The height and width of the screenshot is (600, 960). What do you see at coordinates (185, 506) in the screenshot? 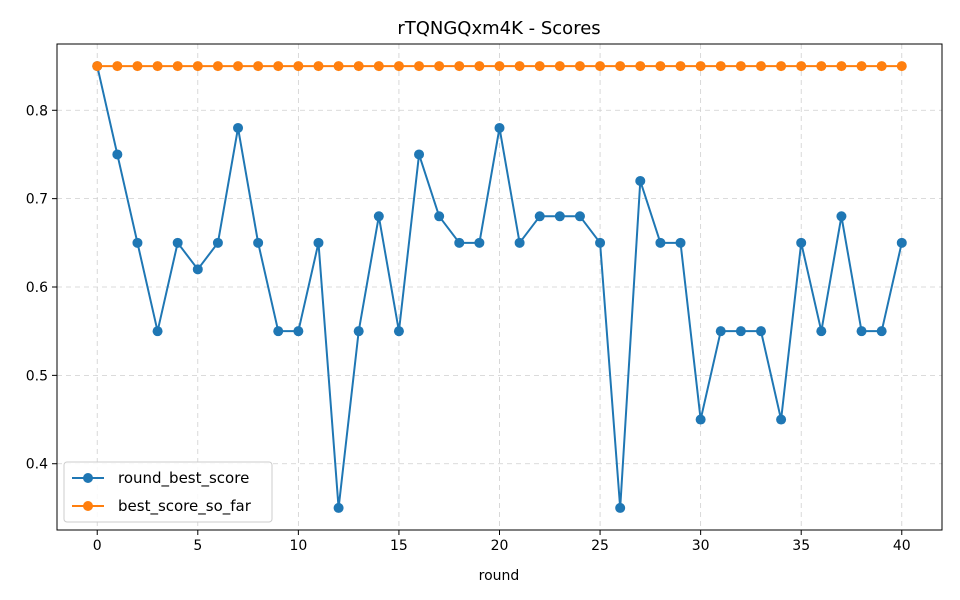
I see `legend-label: best_score_so_far` at bounding box center [185, 506].